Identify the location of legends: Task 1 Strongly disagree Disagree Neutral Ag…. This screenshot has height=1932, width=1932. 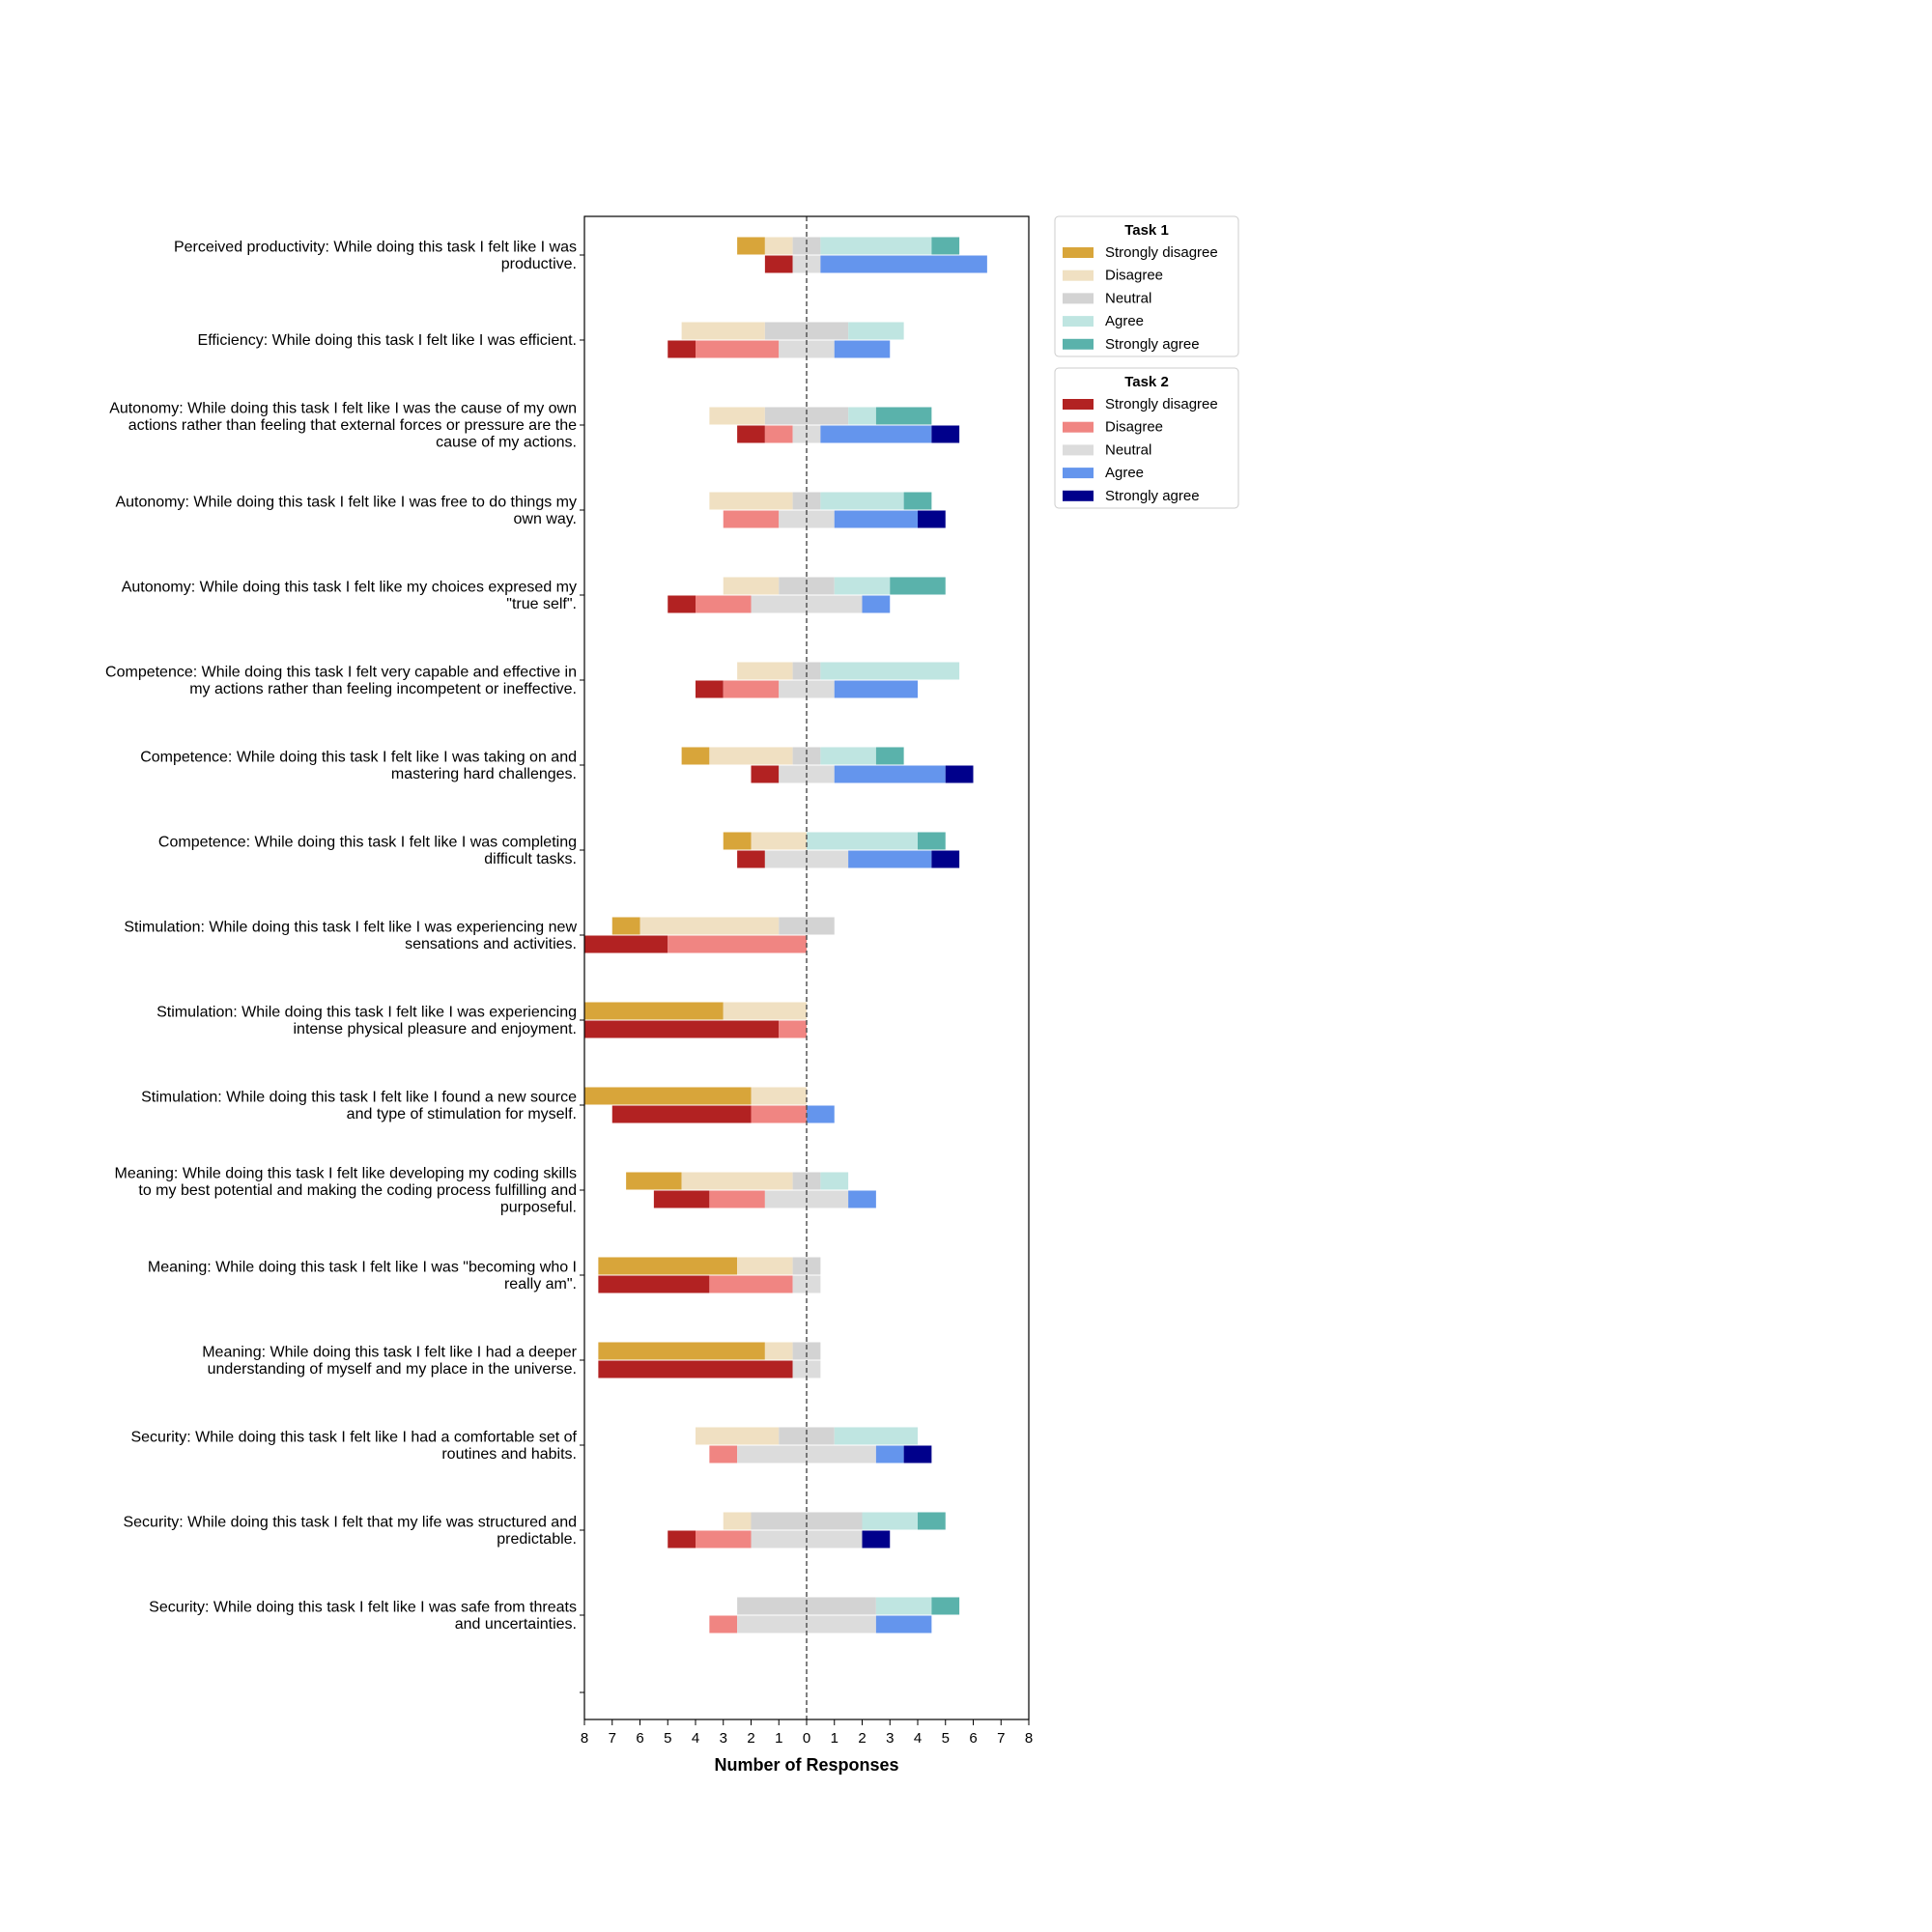
(1146, 362).